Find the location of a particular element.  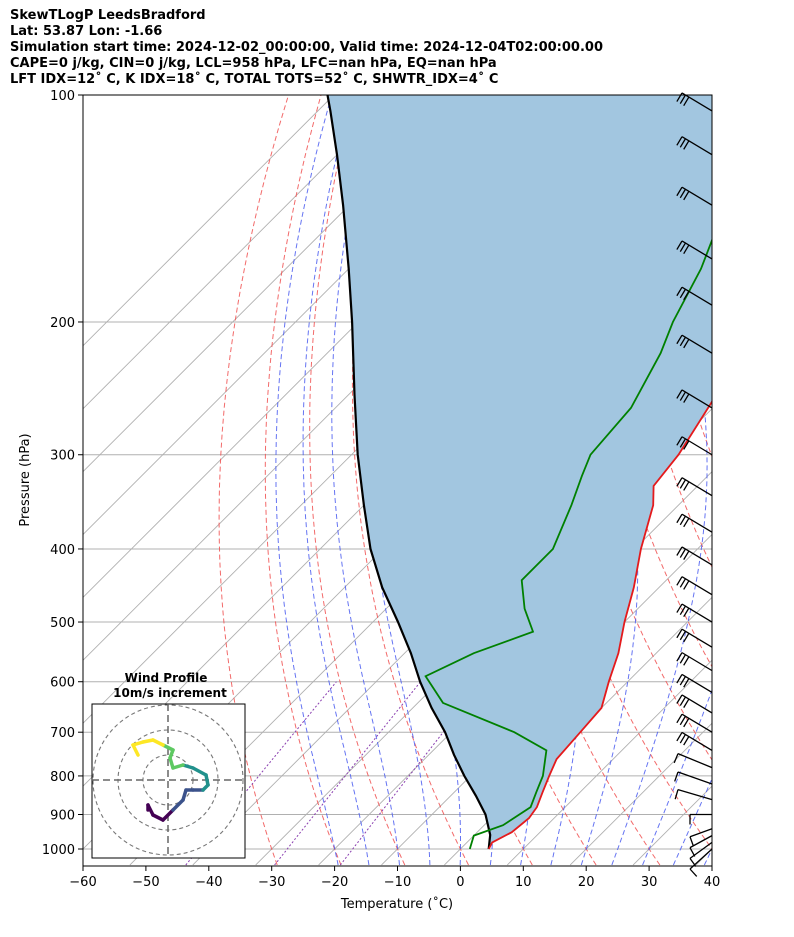

x-tick-label: 40 is located at coordinates (712, 882).